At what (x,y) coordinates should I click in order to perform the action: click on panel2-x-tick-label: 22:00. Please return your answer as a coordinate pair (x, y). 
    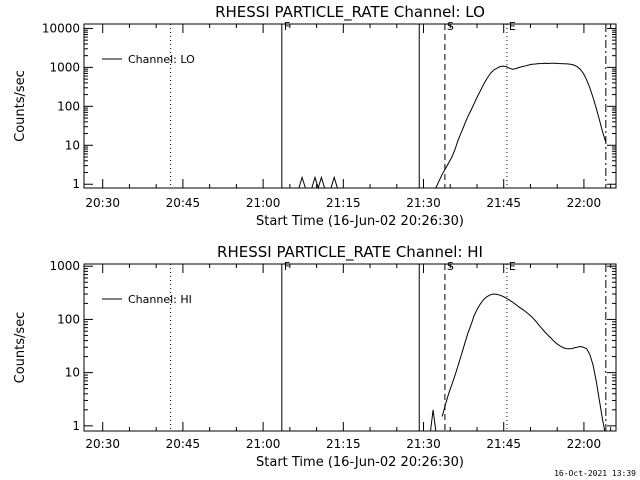
    Looking at the image, I should click on (584, 444).